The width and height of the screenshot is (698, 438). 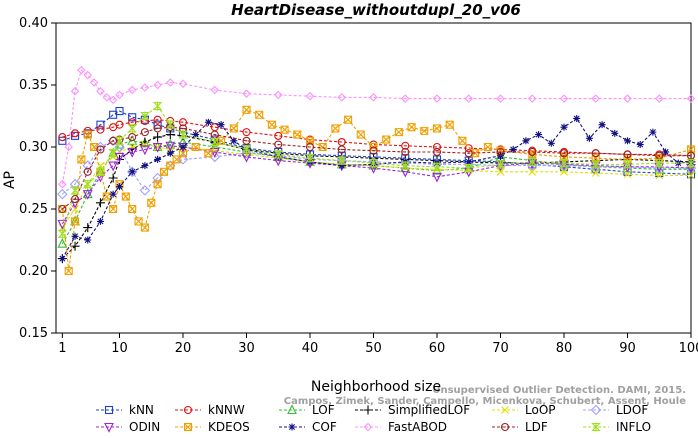 I want to click on legend-label: ODIN, so click(x=144, y=427).